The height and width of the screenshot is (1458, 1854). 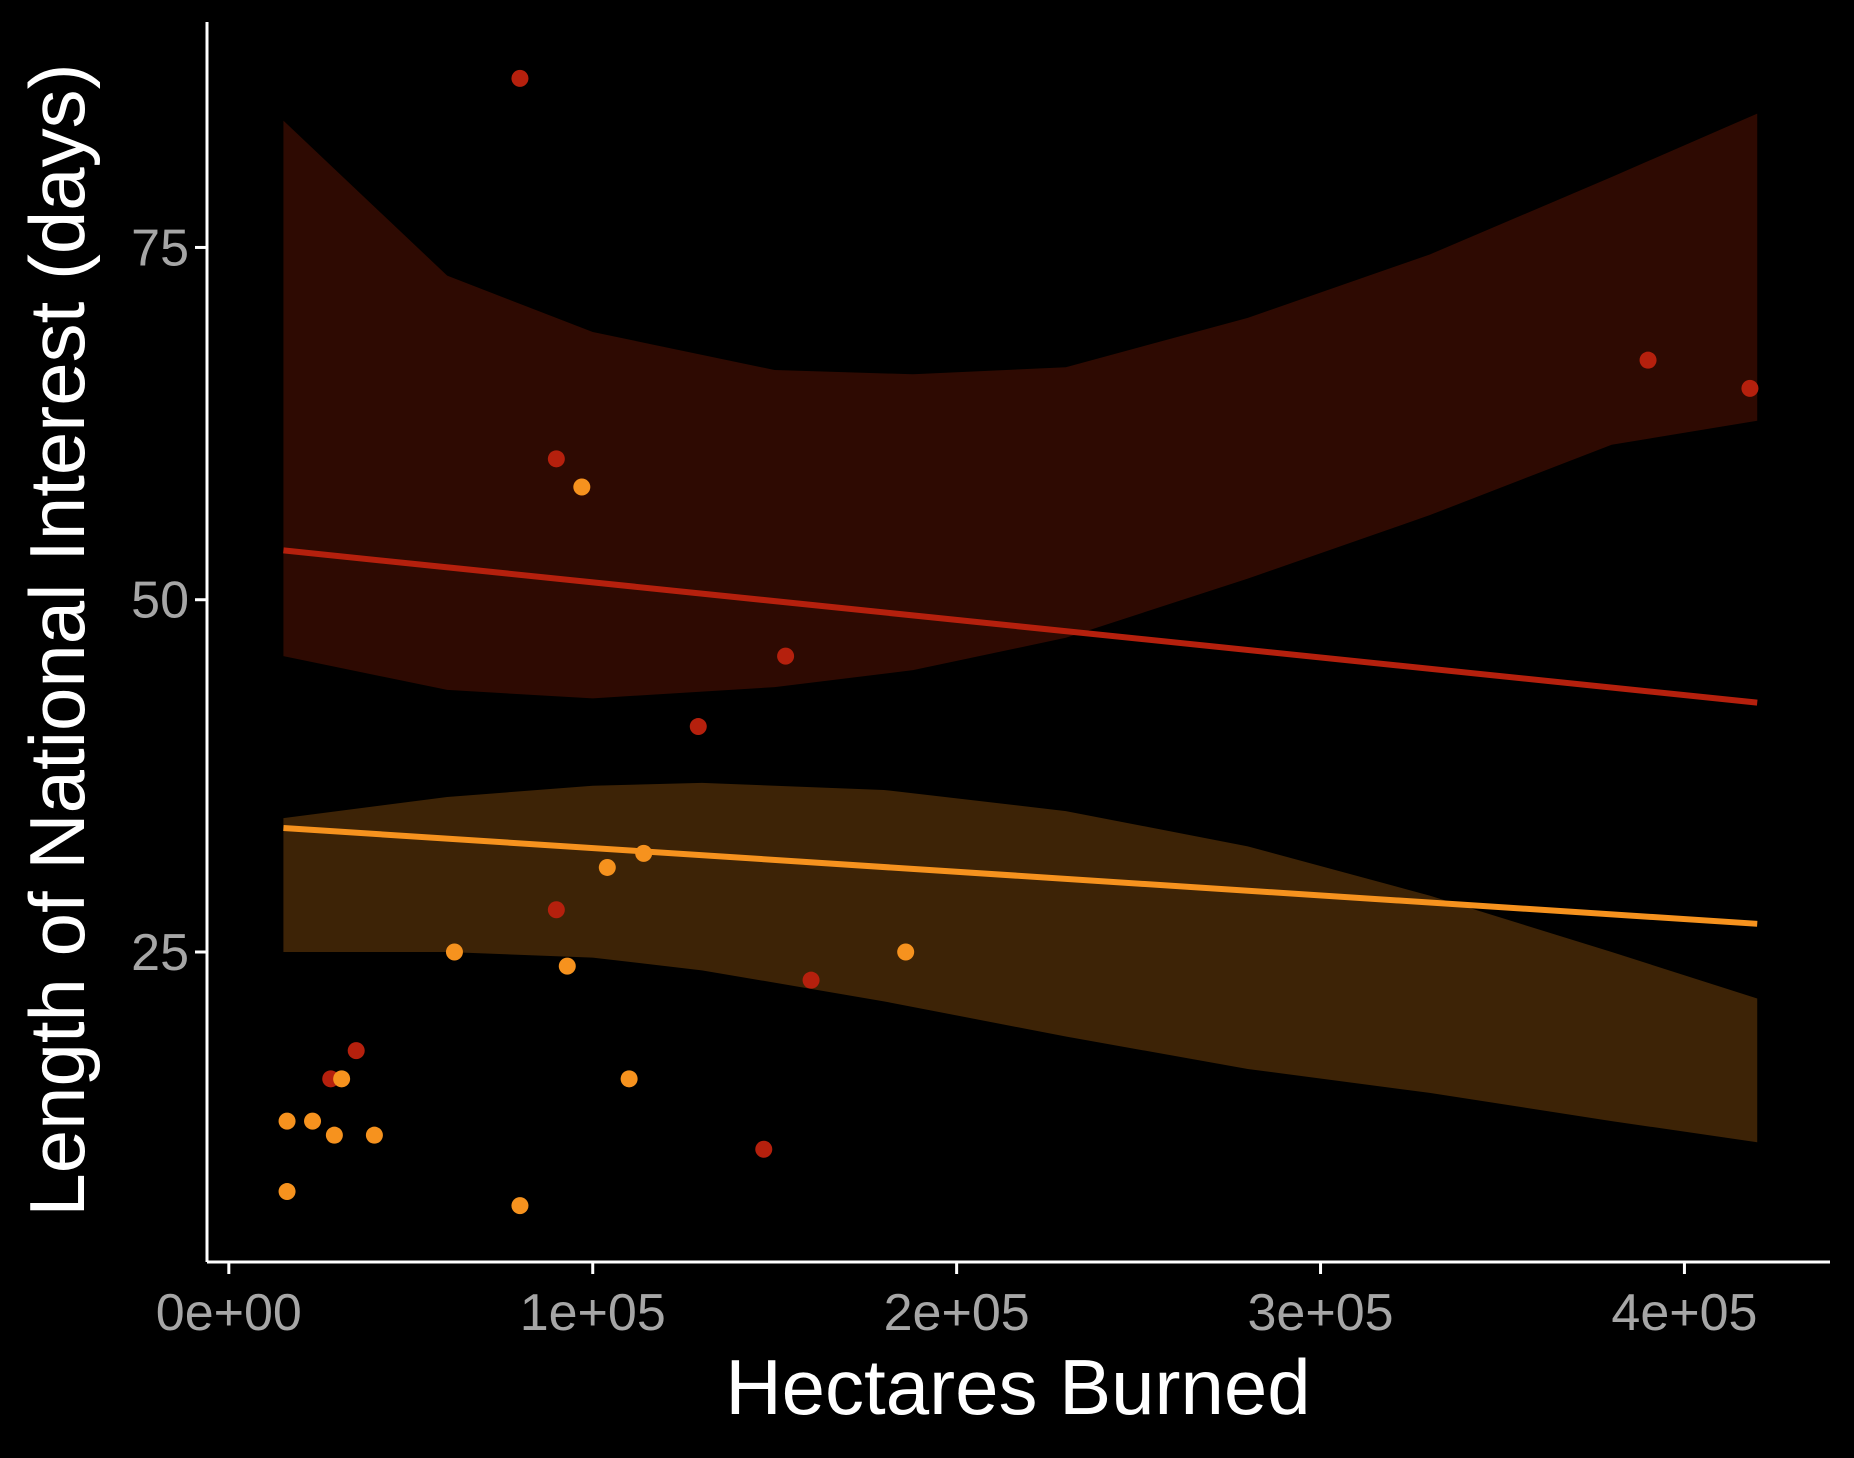 I want to click on x-axis-title: Hectares Burned, so click(x=1017, y=1387).